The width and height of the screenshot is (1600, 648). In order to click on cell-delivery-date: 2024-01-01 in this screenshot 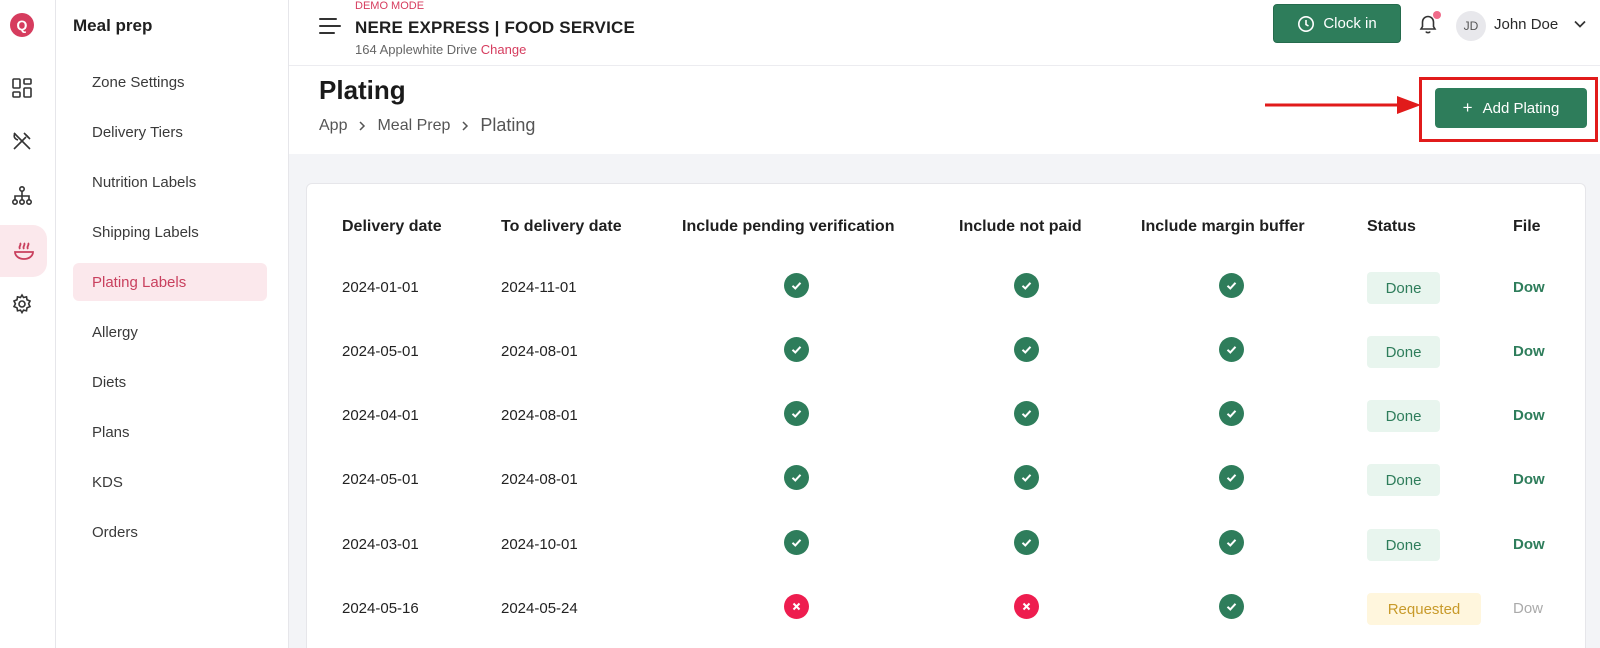, I will do `click(380, 287)`.